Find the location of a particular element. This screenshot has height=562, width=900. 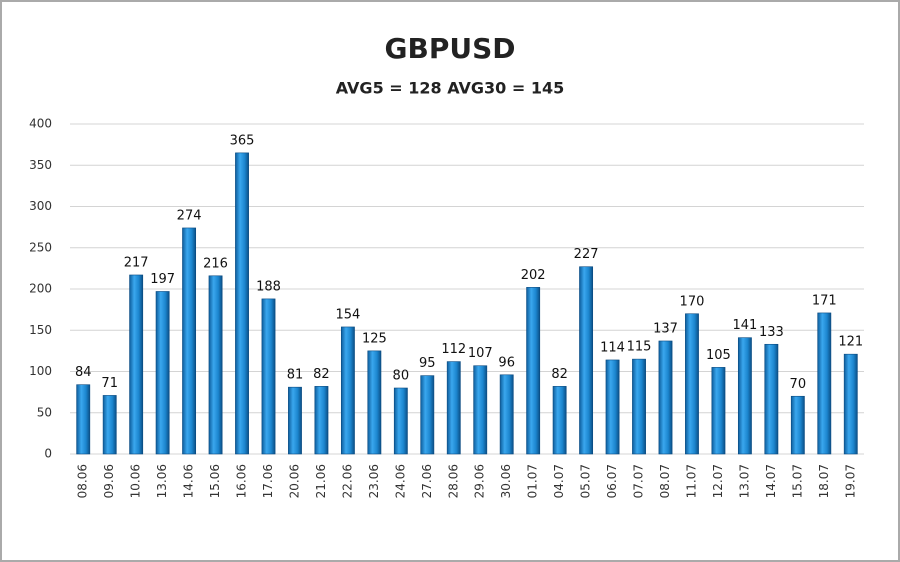

x-tick-label: 17.06 is located at coordinates (268, 481).